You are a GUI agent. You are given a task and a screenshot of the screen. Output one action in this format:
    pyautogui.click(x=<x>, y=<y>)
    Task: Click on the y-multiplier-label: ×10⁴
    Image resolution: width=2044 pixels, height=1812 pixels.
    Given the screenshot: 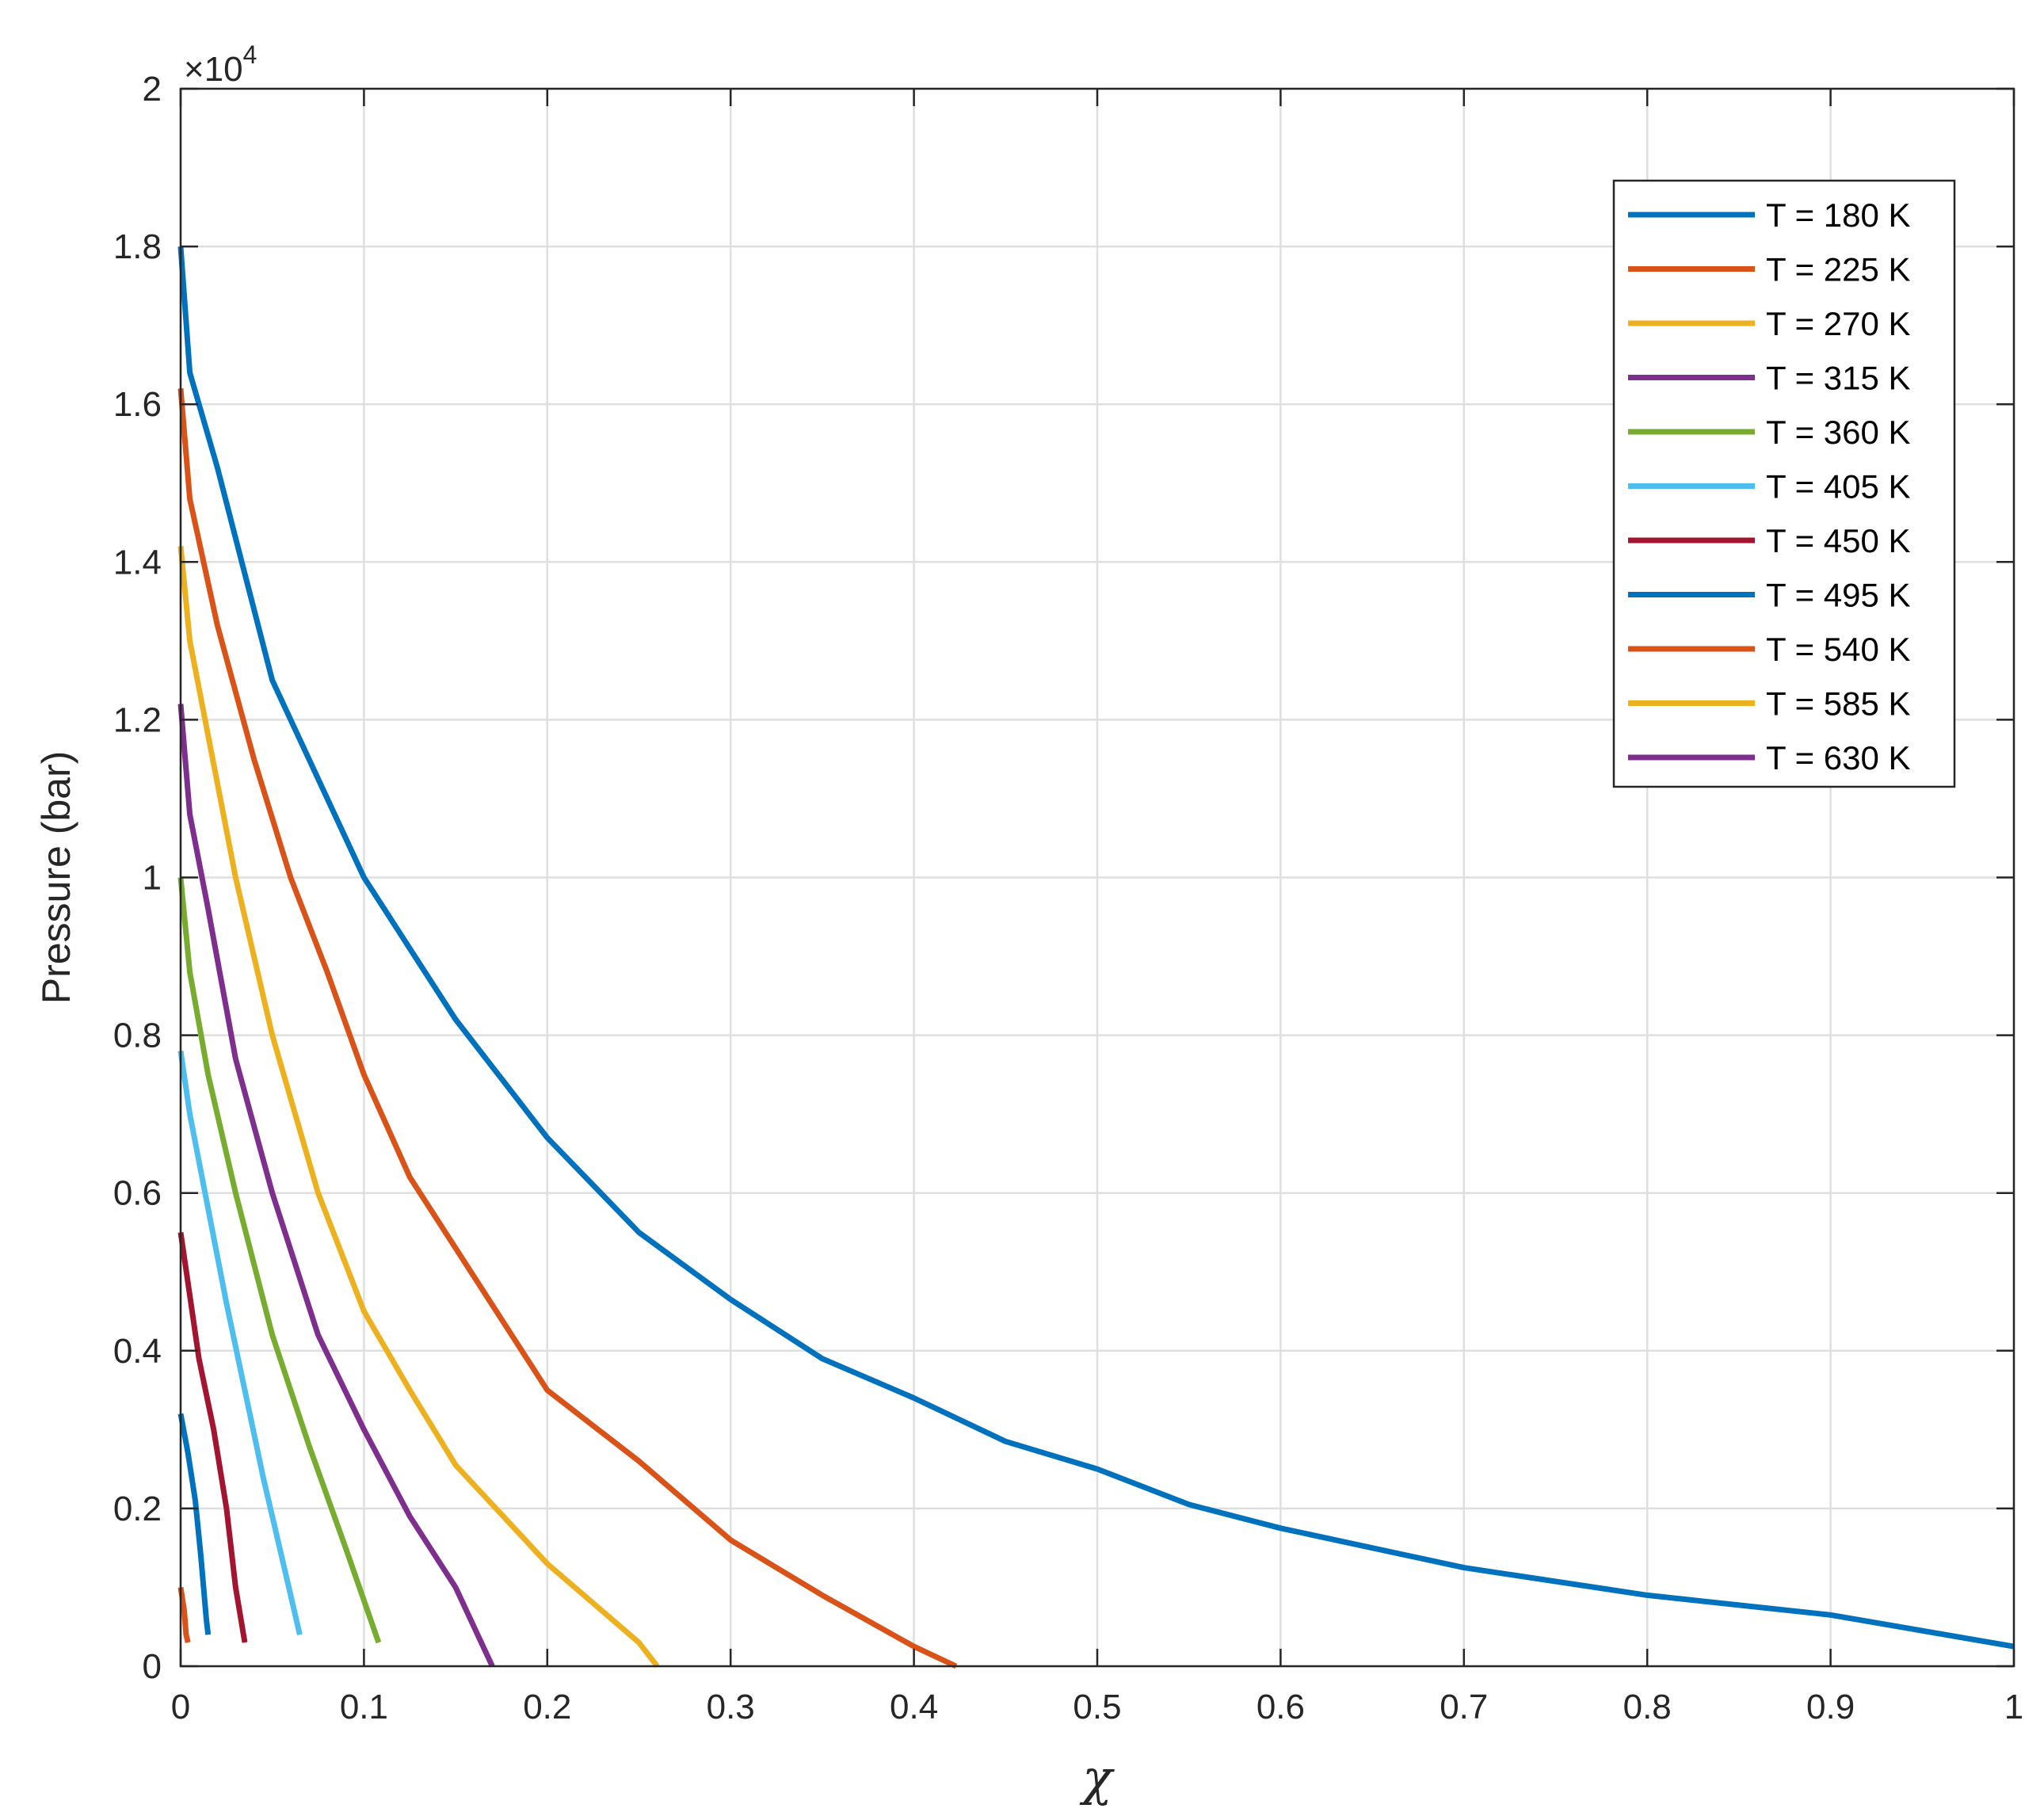 What is the action you would take?
    pyautogui.click(x=221, y=64)
    